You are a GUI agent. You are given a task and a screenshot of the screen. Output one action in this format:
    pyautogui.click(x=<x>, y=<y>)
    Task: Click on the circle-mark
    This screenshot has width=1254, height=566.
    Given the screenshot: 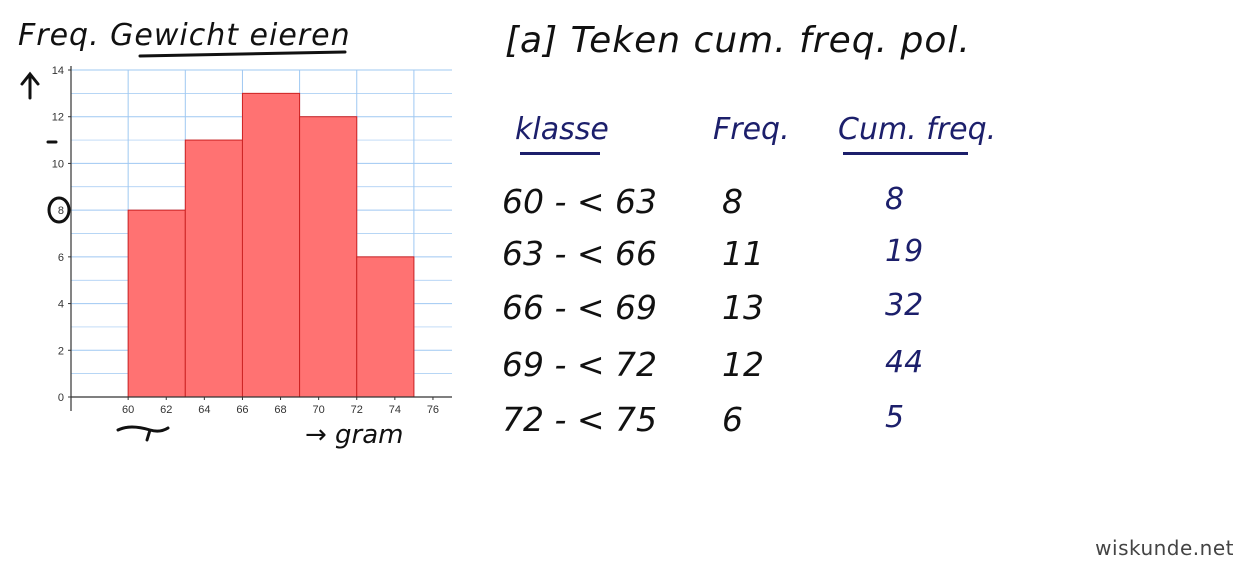 What is the action you would take?
    pyautogui.click(x=59, y=210)
    